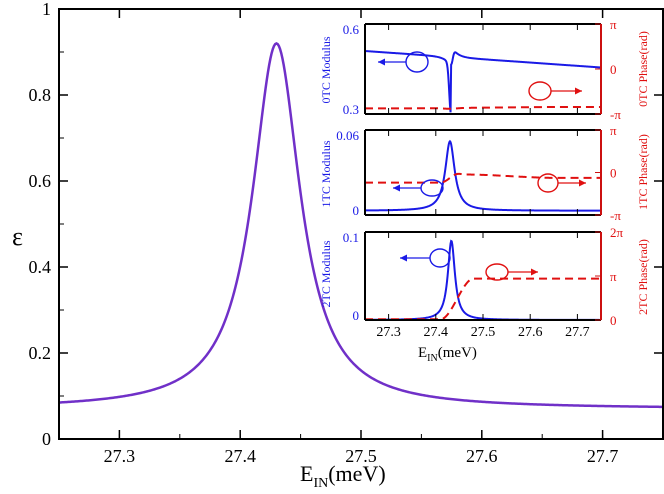 This screenshot has height=494, width=664. Describe the element at coordinates (46, 439) in the screenshot. I see `main-y-tick-label: 0` at that location.